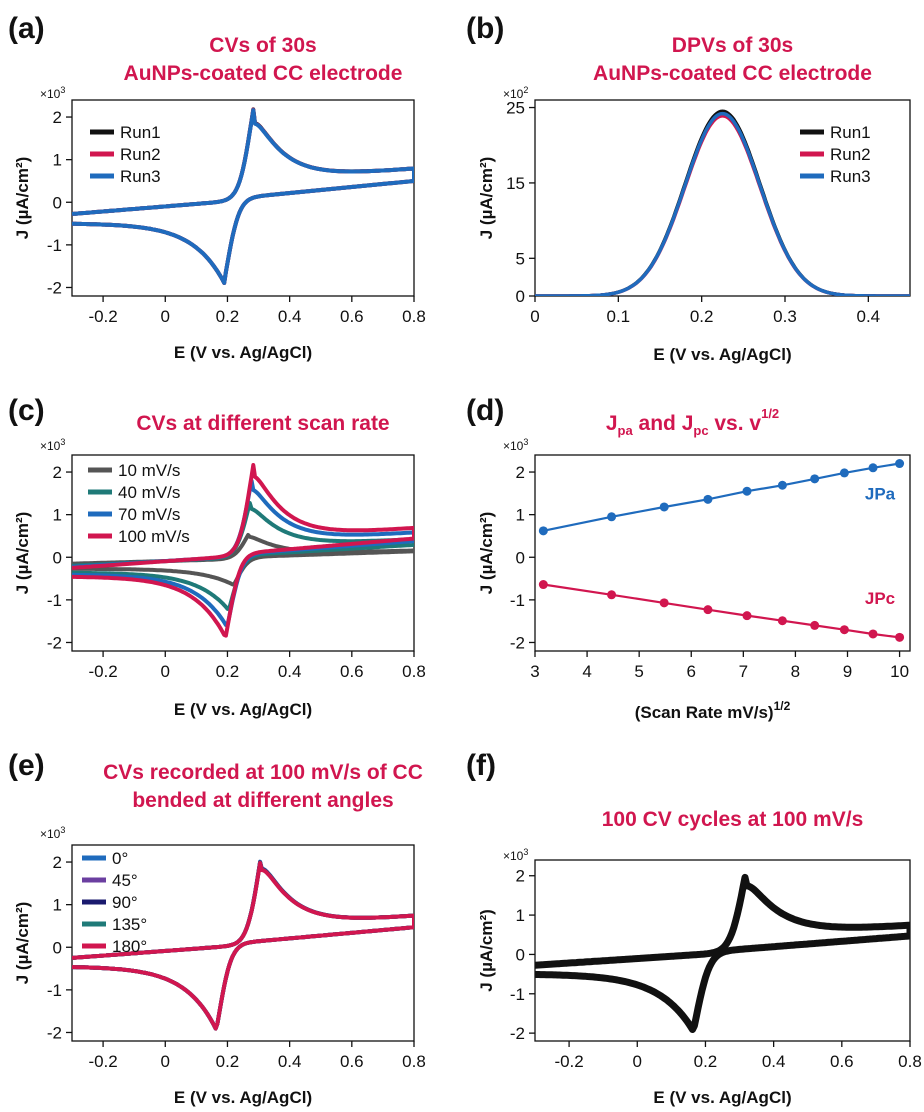 This screenshot has height=1112, width=924. What do you see at coordinates (850, 132) in the screenshot?
I see `legend-label: Run1` at bounding box center [850, 132].